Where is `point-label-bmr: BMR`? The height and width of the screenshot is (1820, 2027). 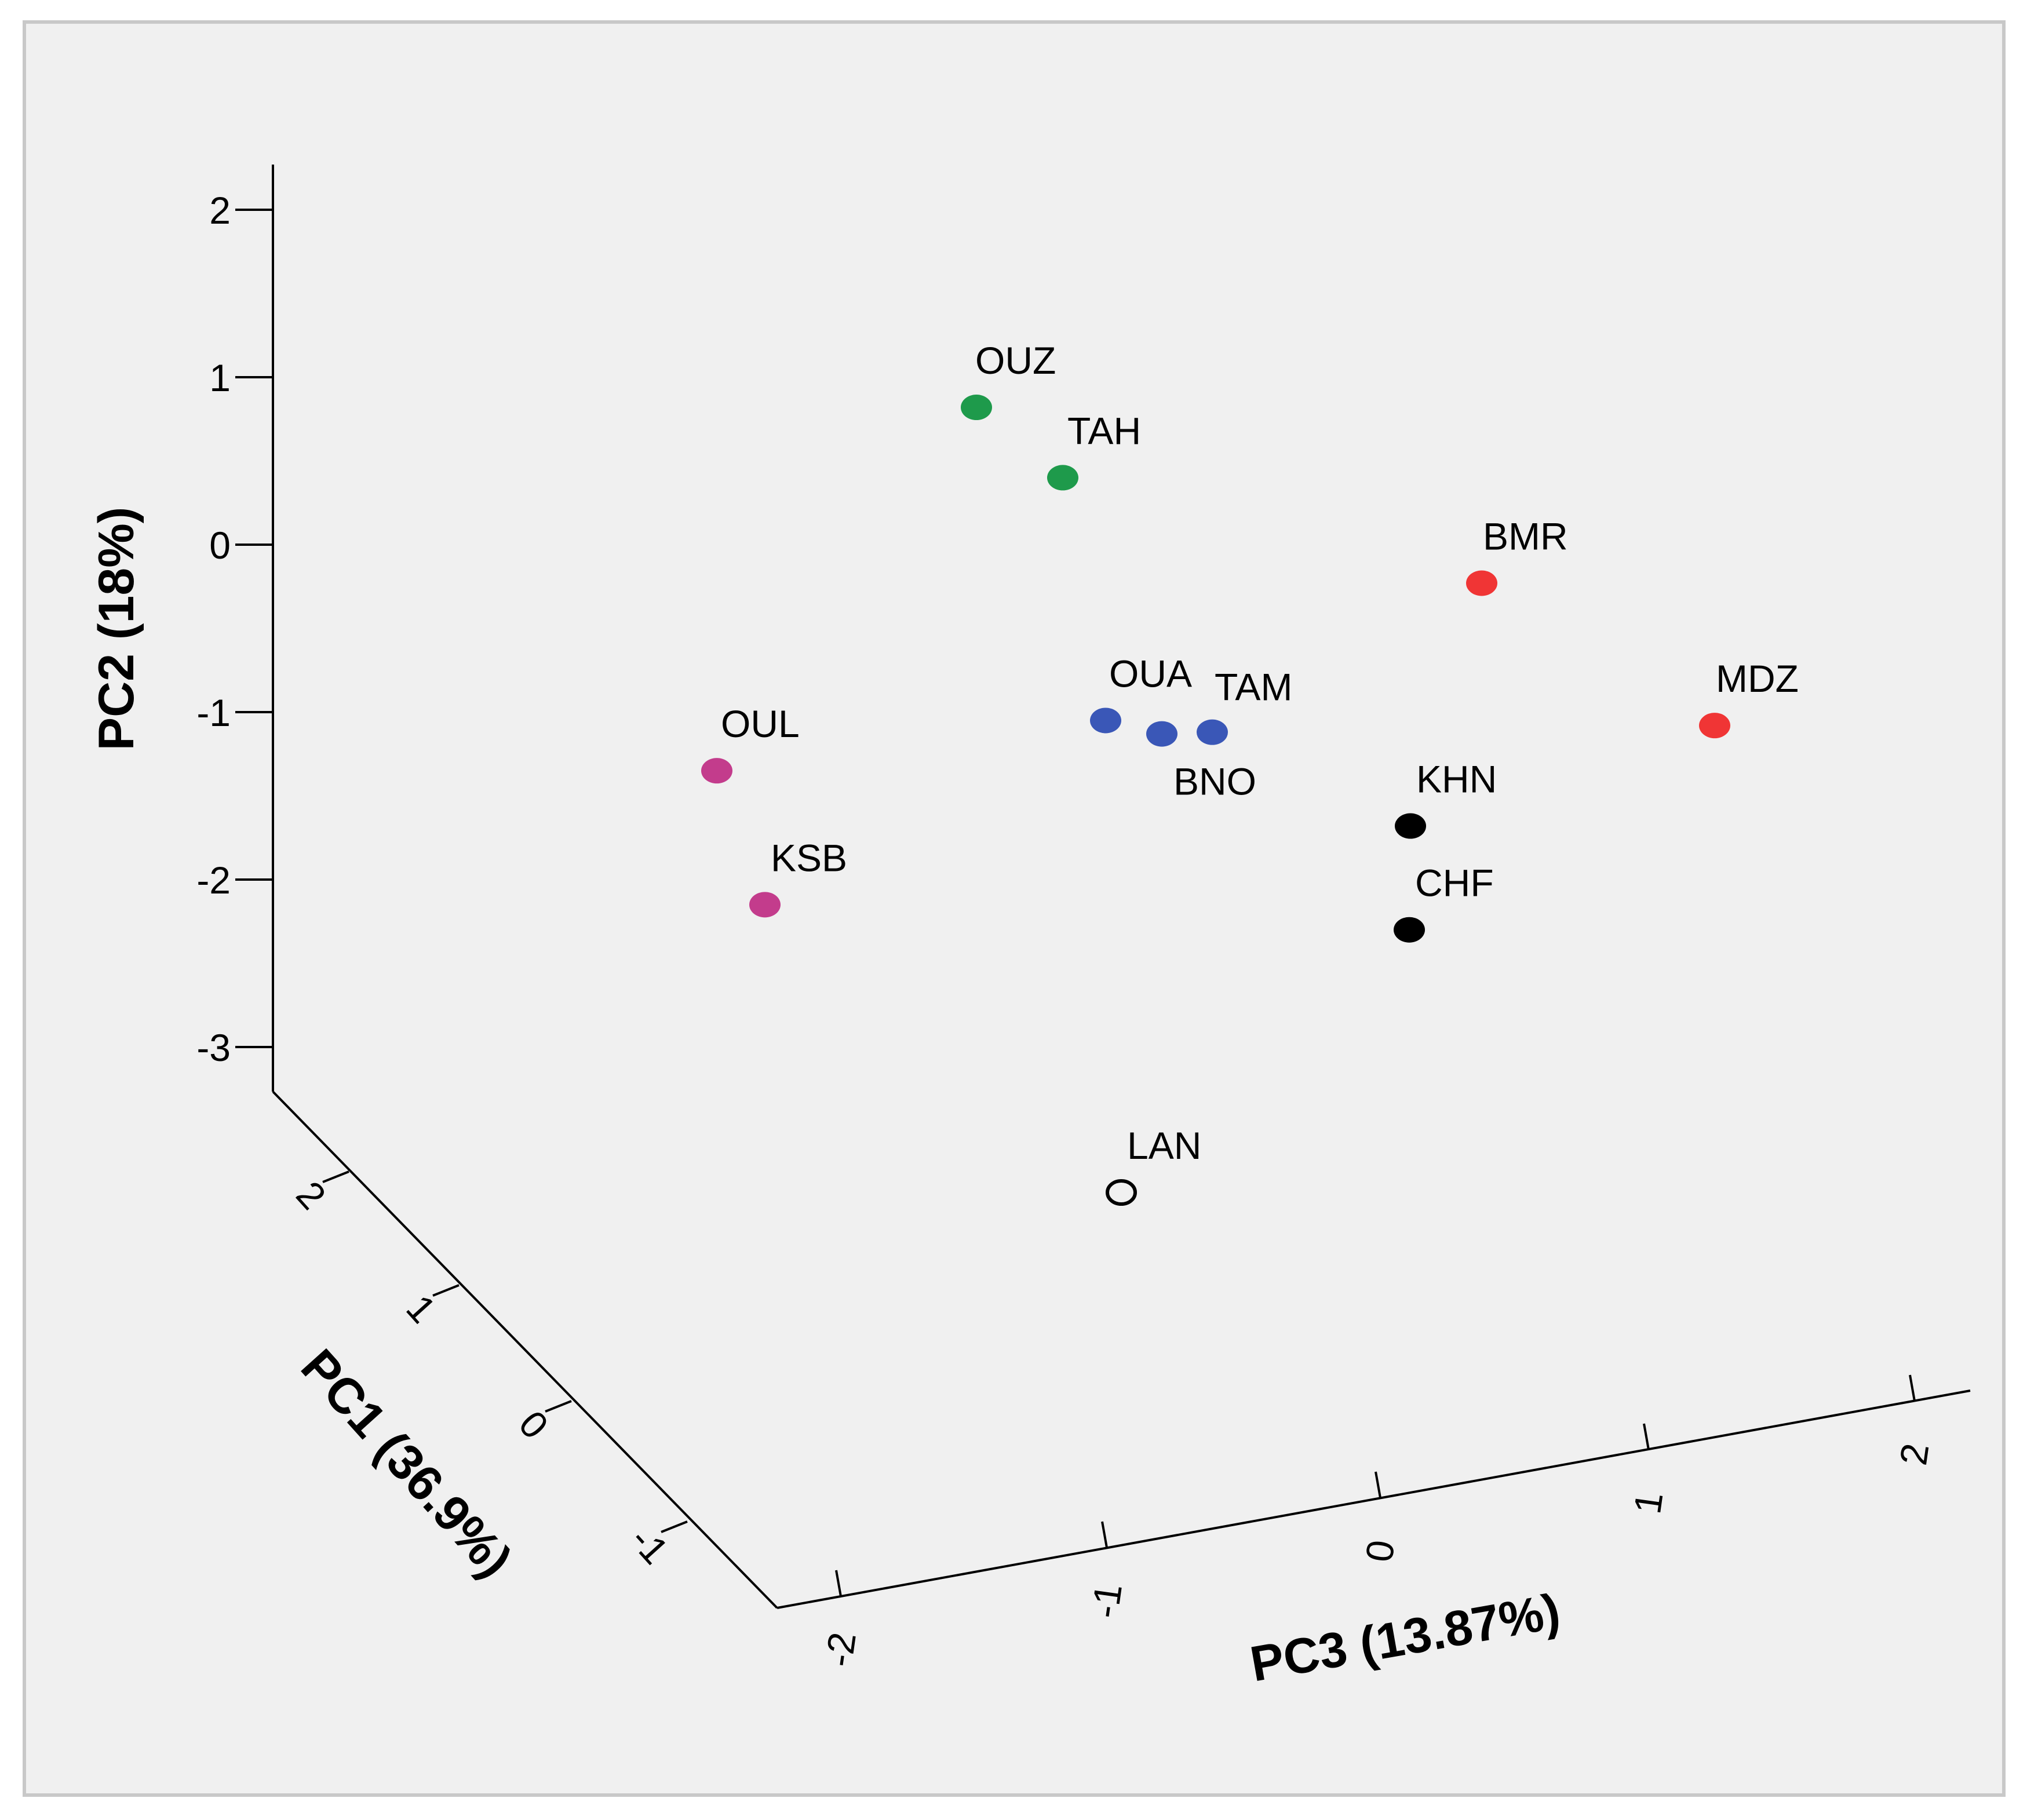 point-label-bmr: BMR is located at coordinates (1525, 536).